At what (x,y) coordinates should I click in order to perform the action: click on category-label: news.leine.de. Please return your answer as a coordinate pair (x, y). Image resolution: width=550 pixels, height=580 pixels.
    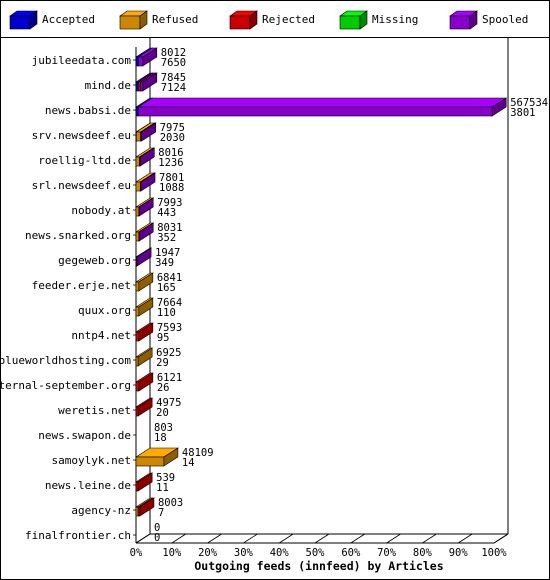
    Looking at the image, I should click on (88, 485).